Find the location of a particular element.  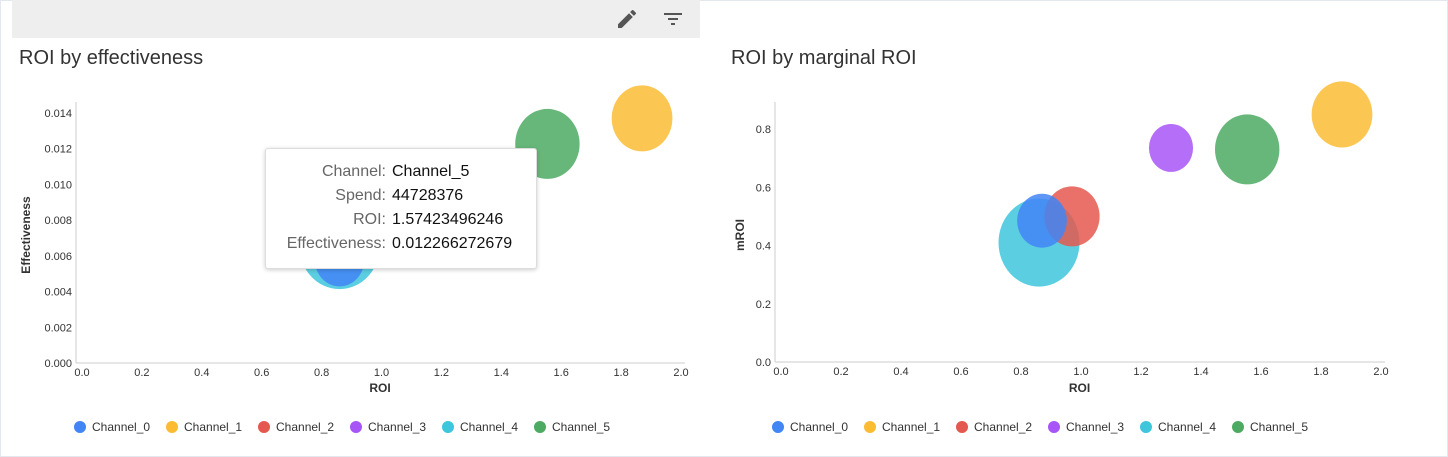

tooltip-key: Channel: is located at coordinates (353, 171).